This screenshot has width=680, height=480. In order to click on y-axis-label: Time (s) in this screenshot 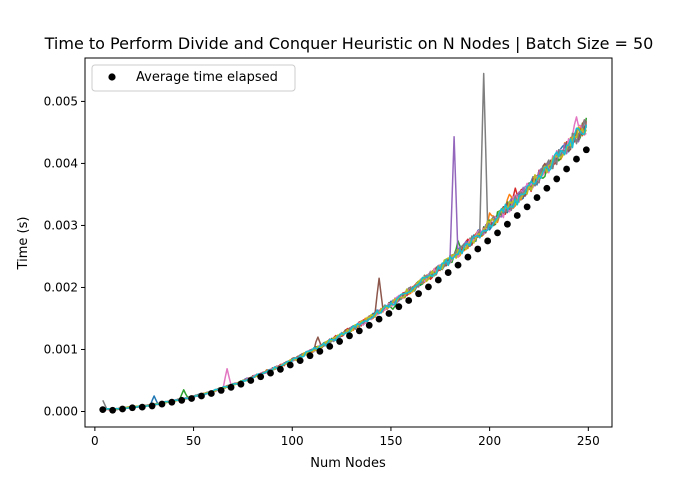, I will do `click(23, 244)`.